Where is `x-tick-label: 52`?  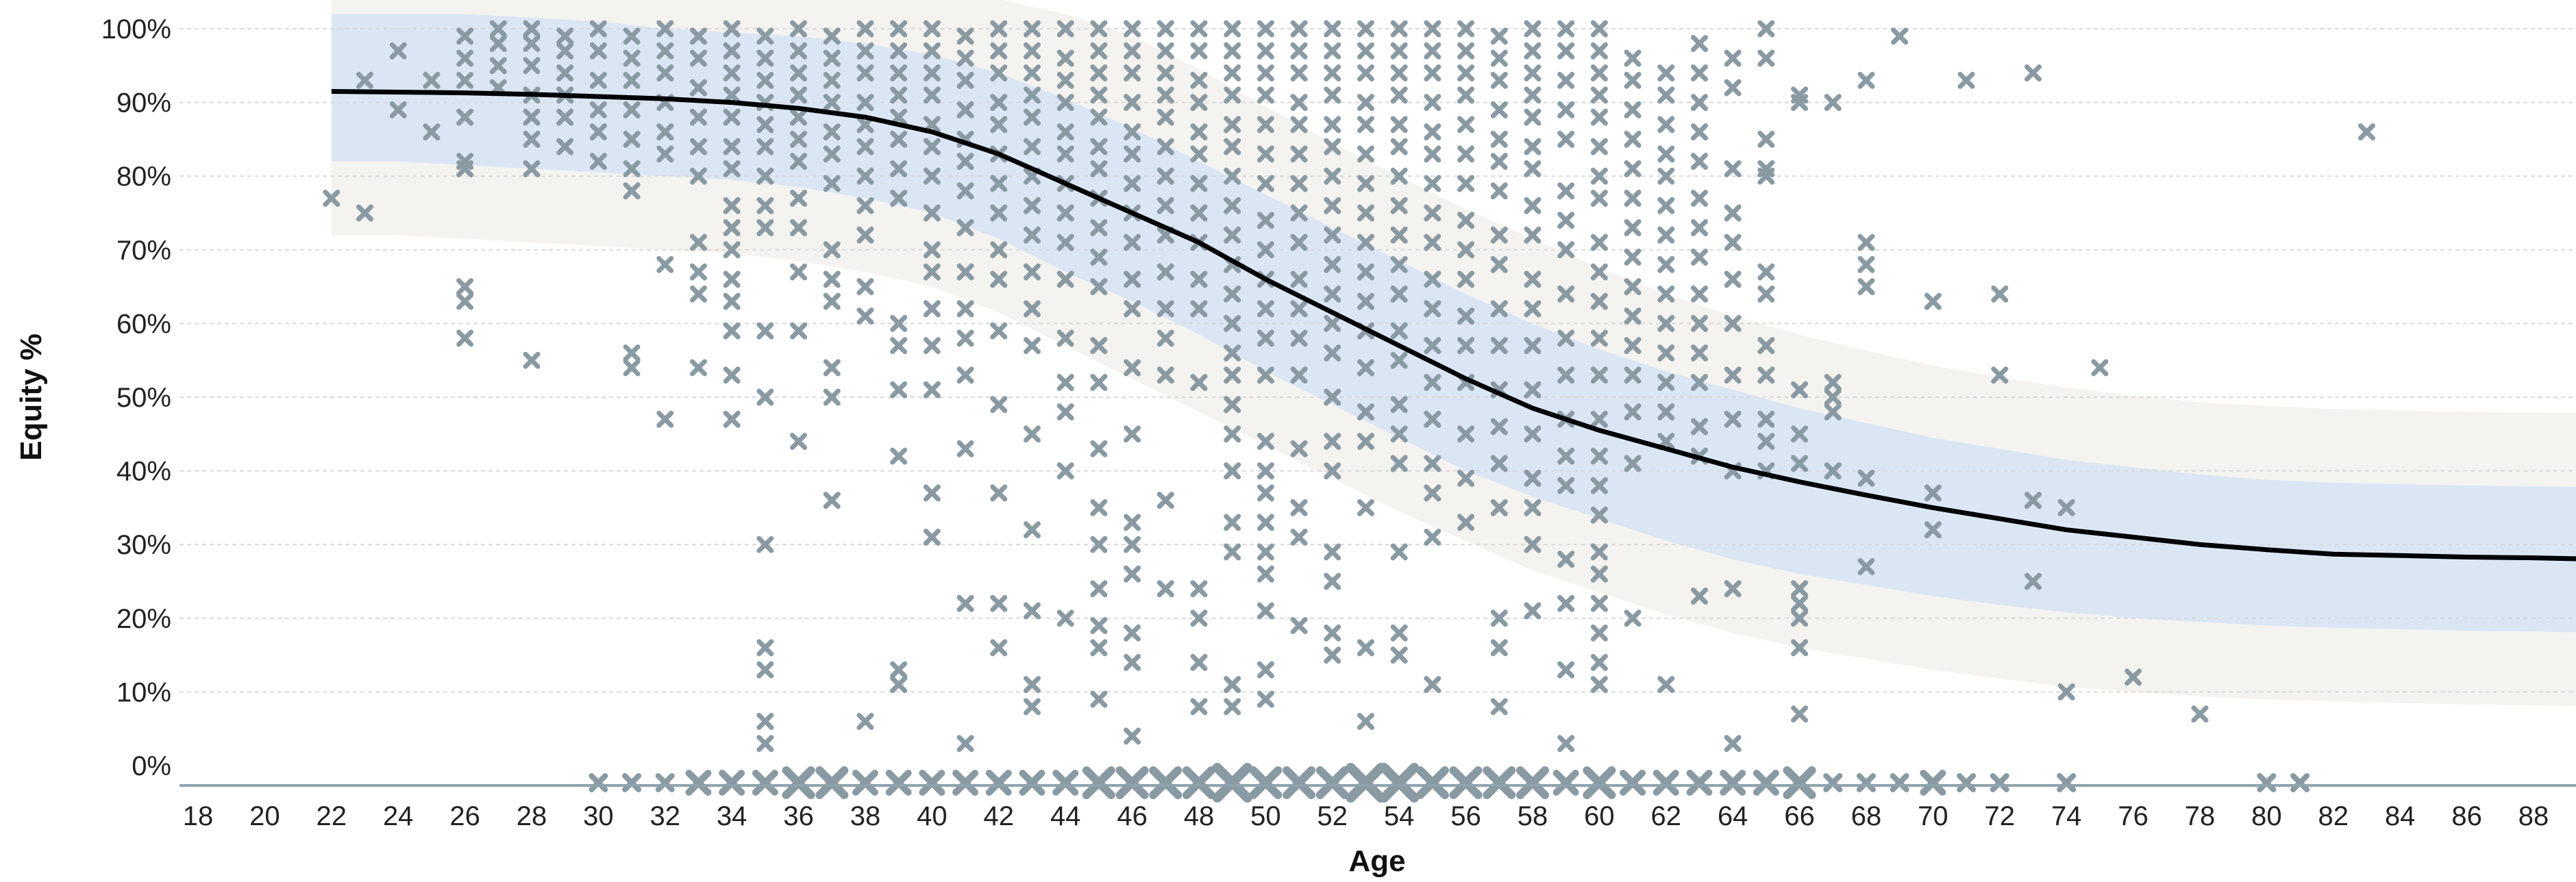 x-tick-label: 52 is located at coordinates (1332, 816).